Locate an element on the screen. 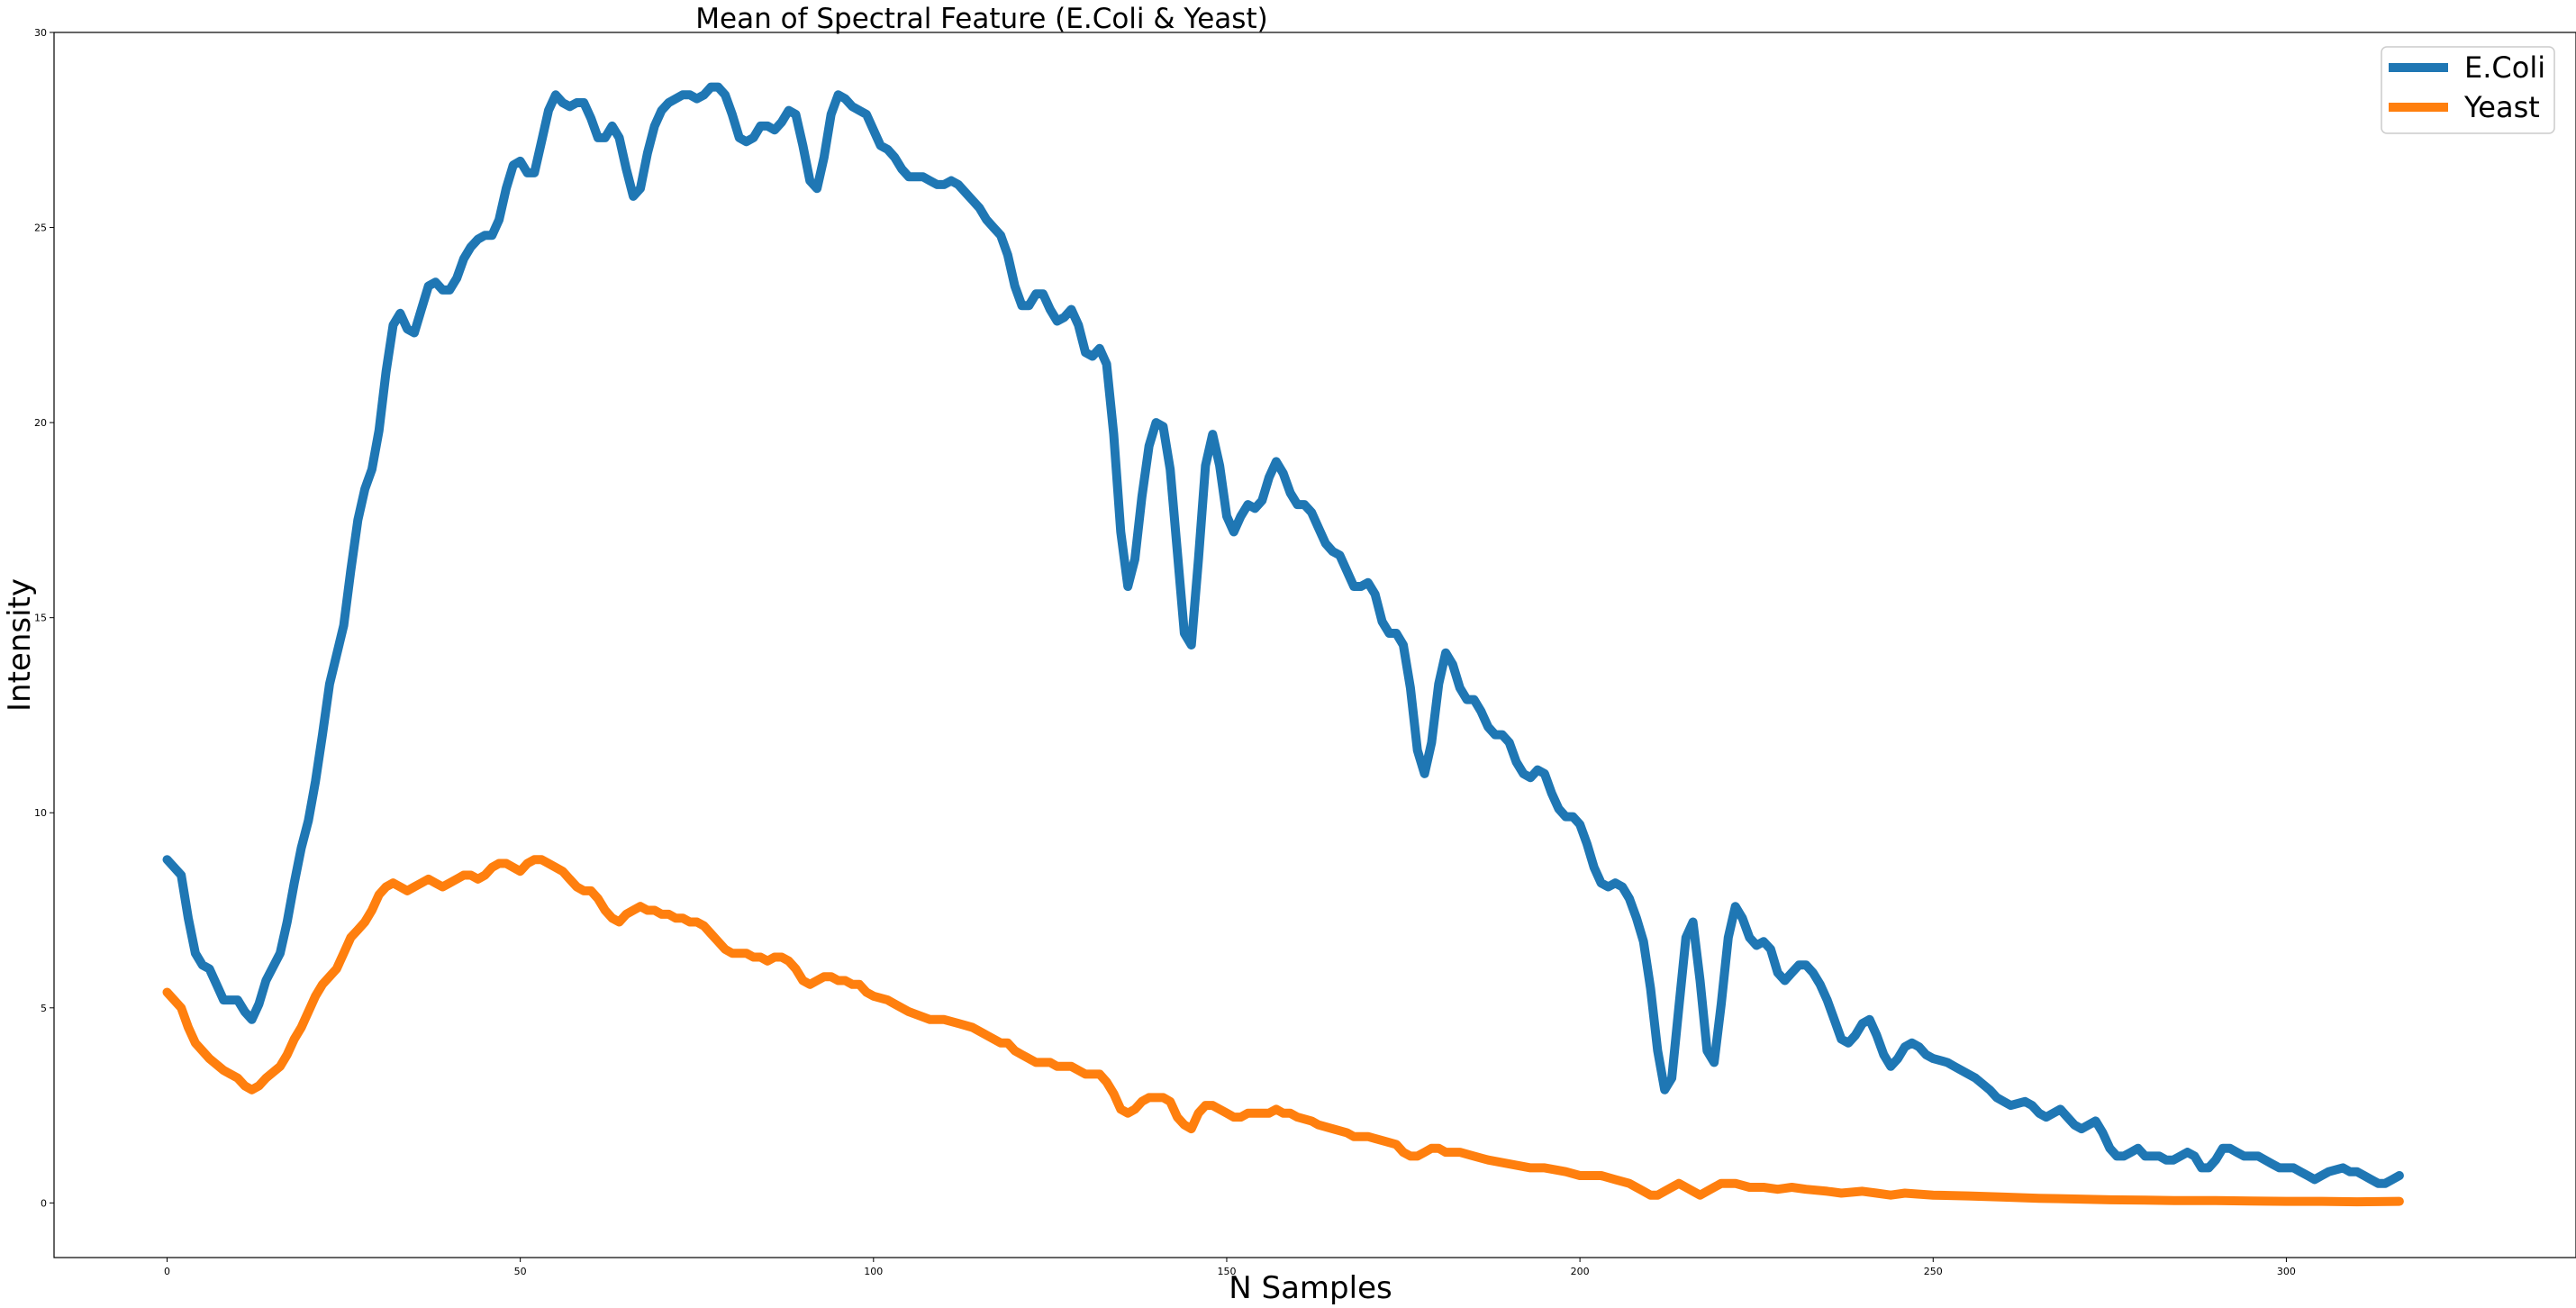 The height and width of the screenshot is (1308, 2576). y-axis-ticks: 0 5 10 15 20 25 30 is located at coordinates (44, 618).